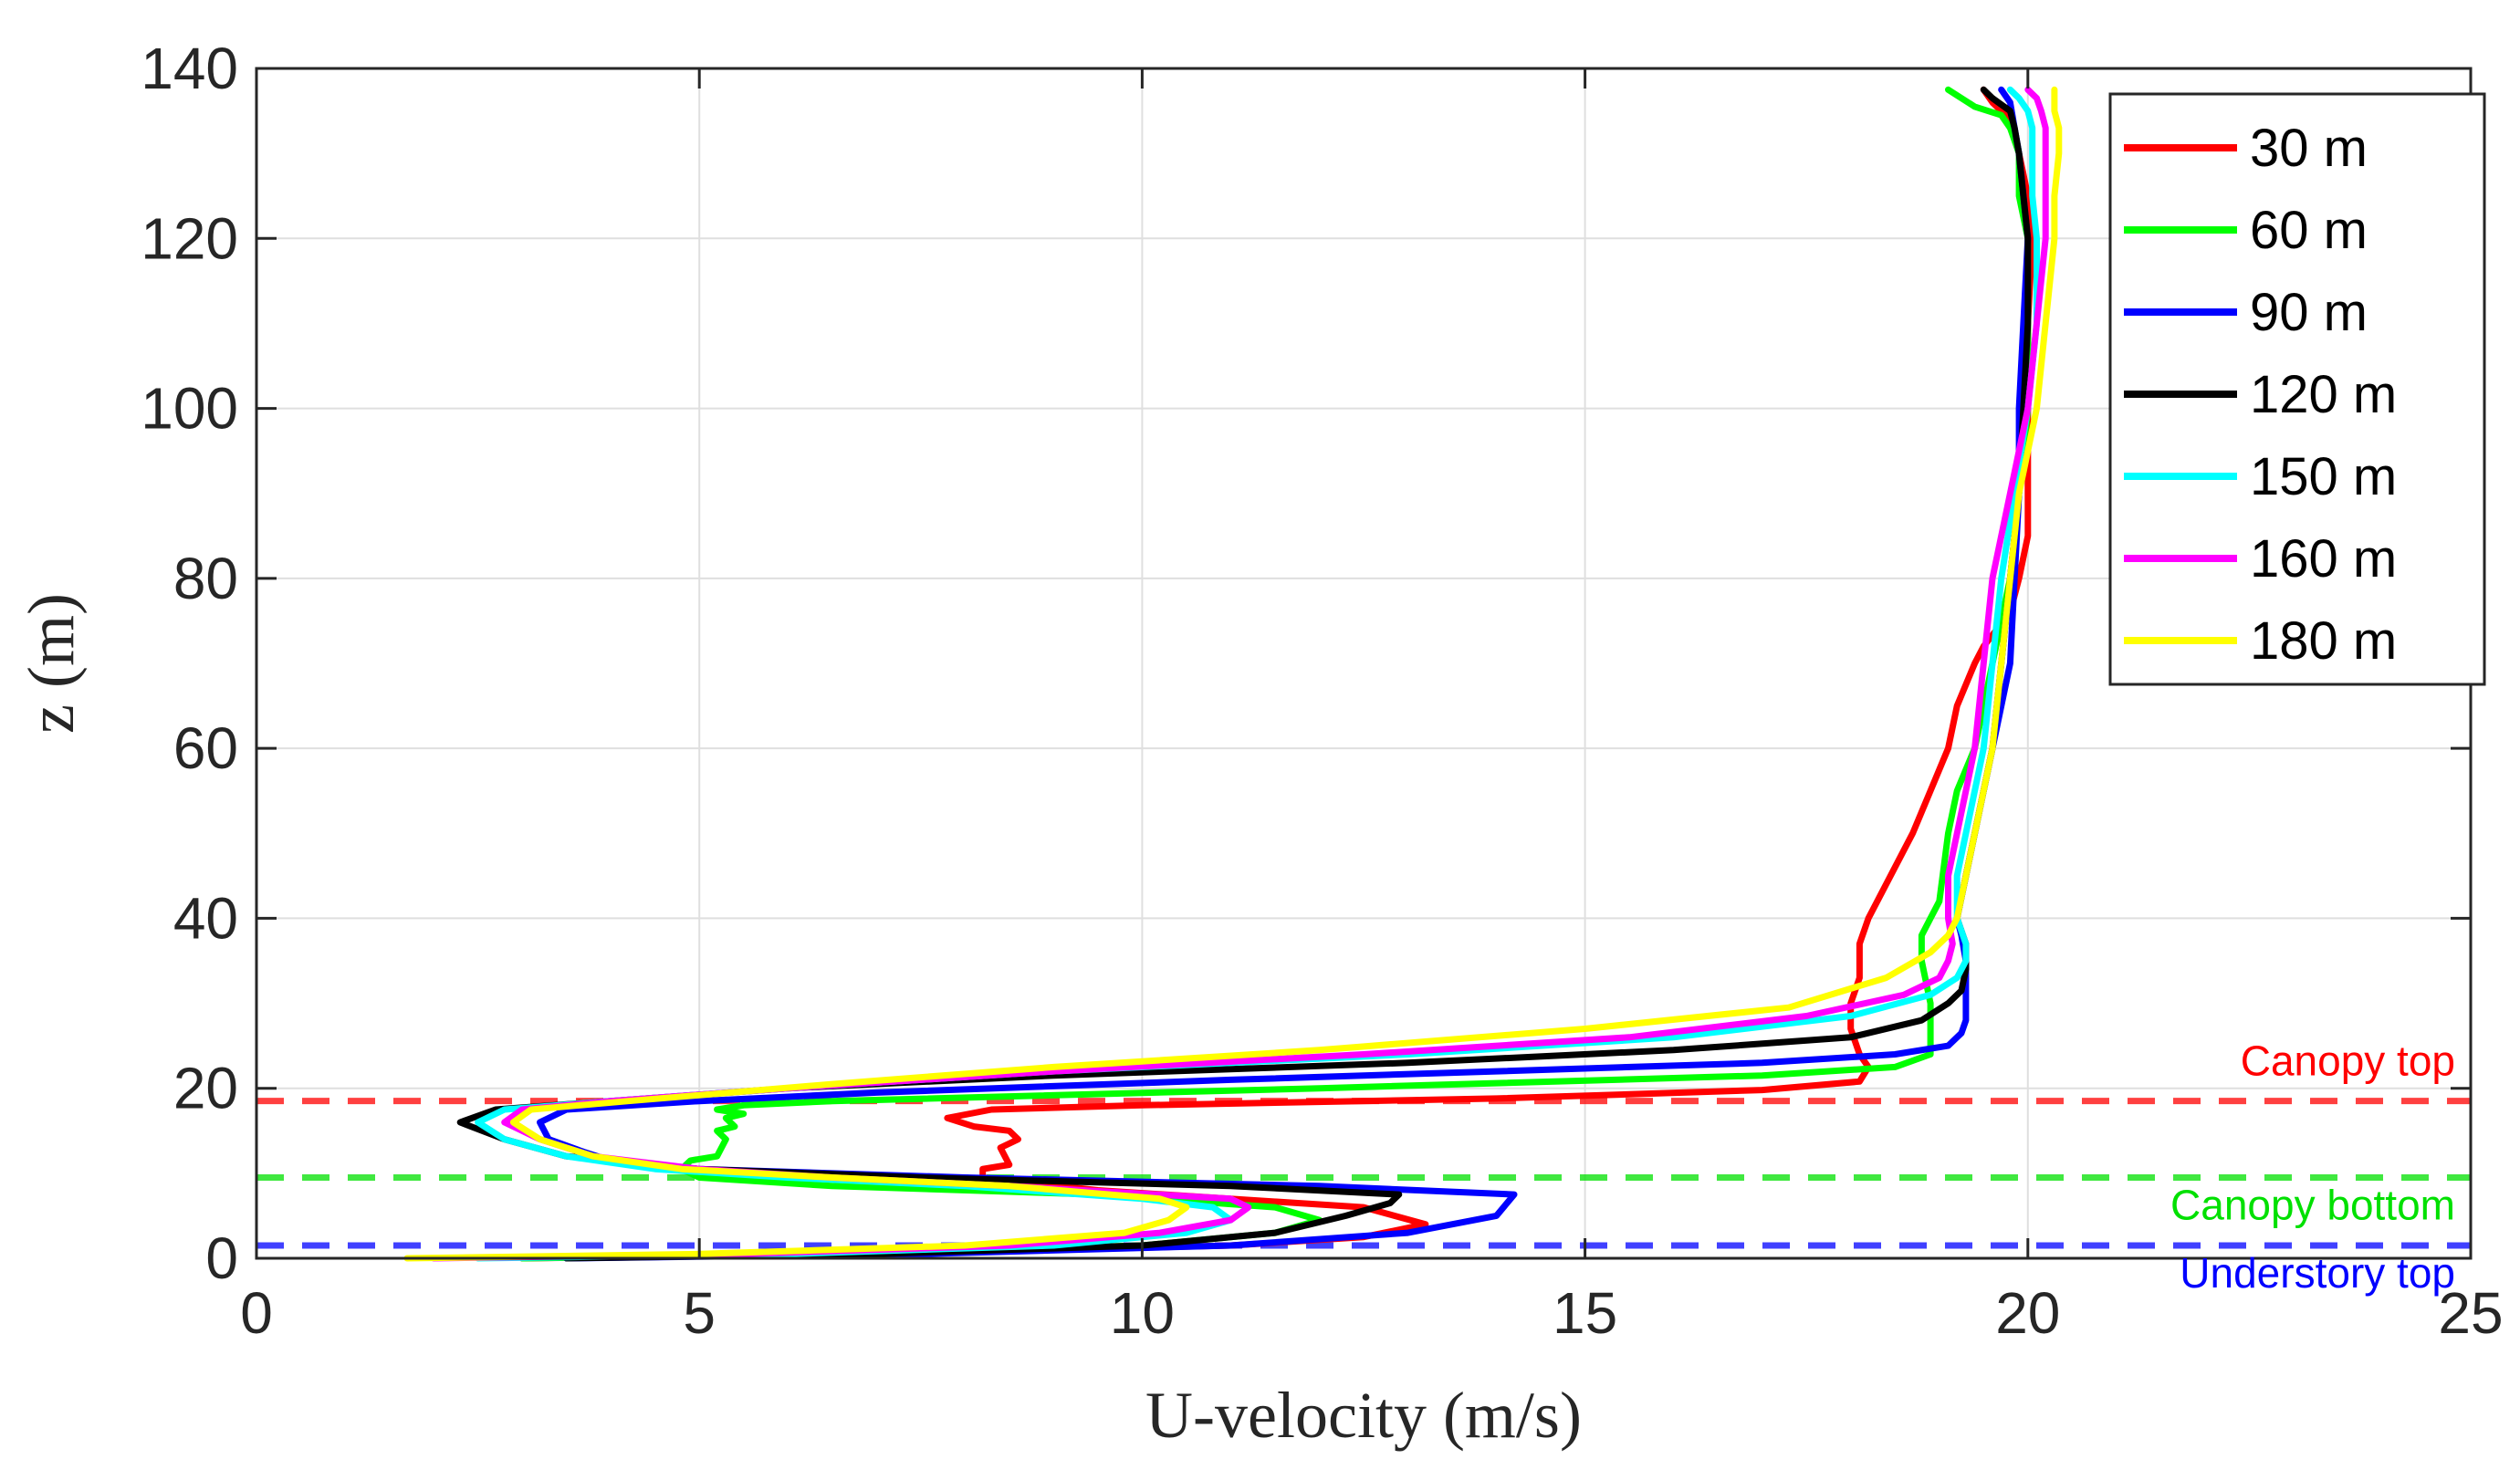 This screenshot has width=2520, height=1480. What do you see at coordinates (2348, 1061) in the screenshot?
I see `reference-line-label: Canopy top` at bounding box center [2348, 1061].